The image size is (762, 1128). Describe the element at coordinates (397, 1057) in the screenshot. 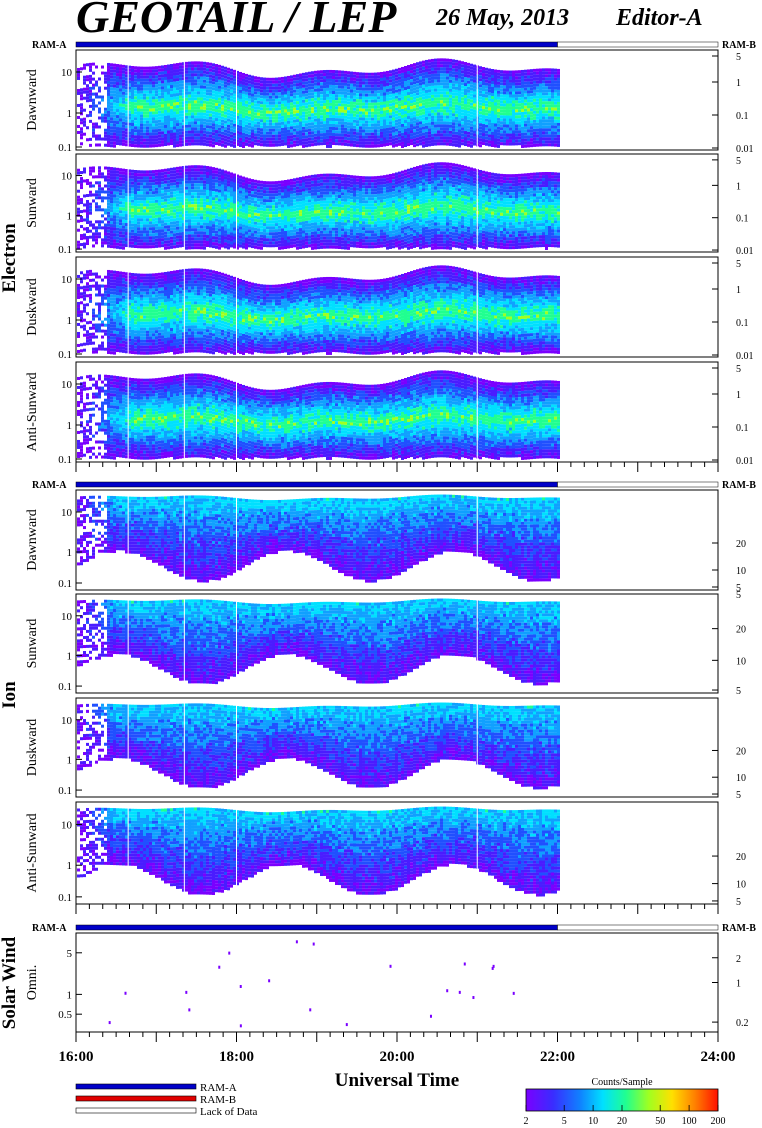

I see `x-tick-label: 20:00` at that location.